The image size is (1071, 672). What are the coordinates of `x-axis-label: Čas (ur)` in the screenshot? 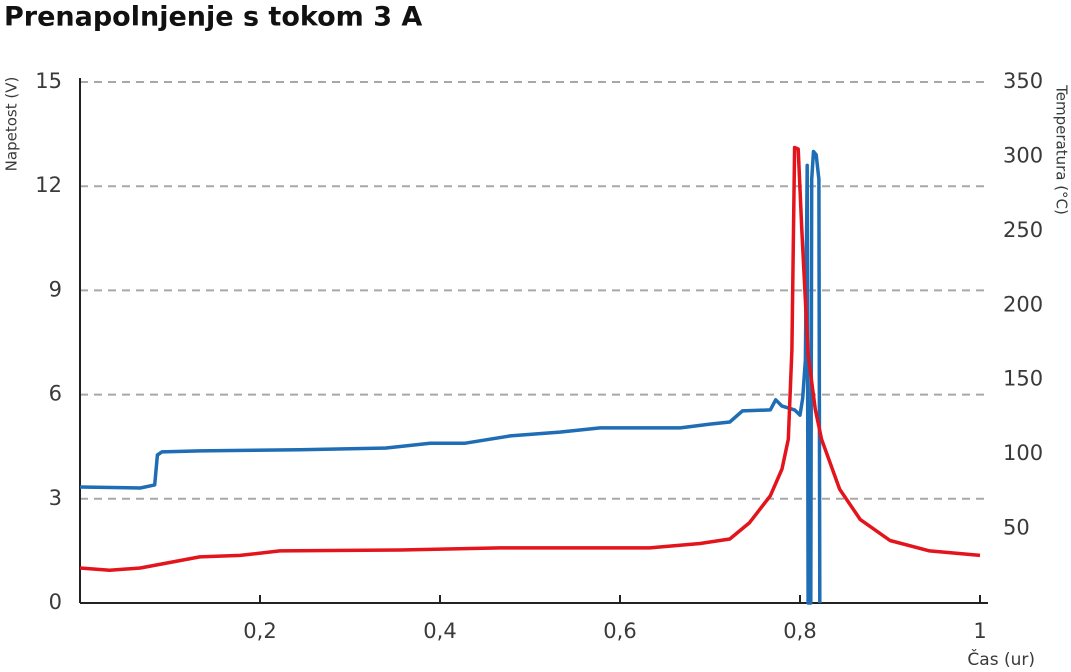 It's located at (1001, 659).